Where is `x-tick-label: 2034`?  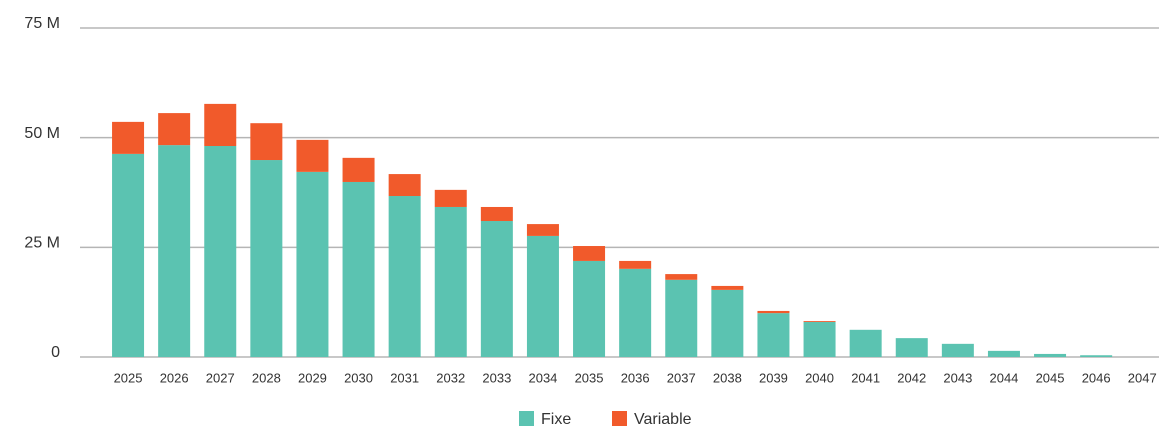 x-tick-label: 2034 is located at coordinates (542, 377).